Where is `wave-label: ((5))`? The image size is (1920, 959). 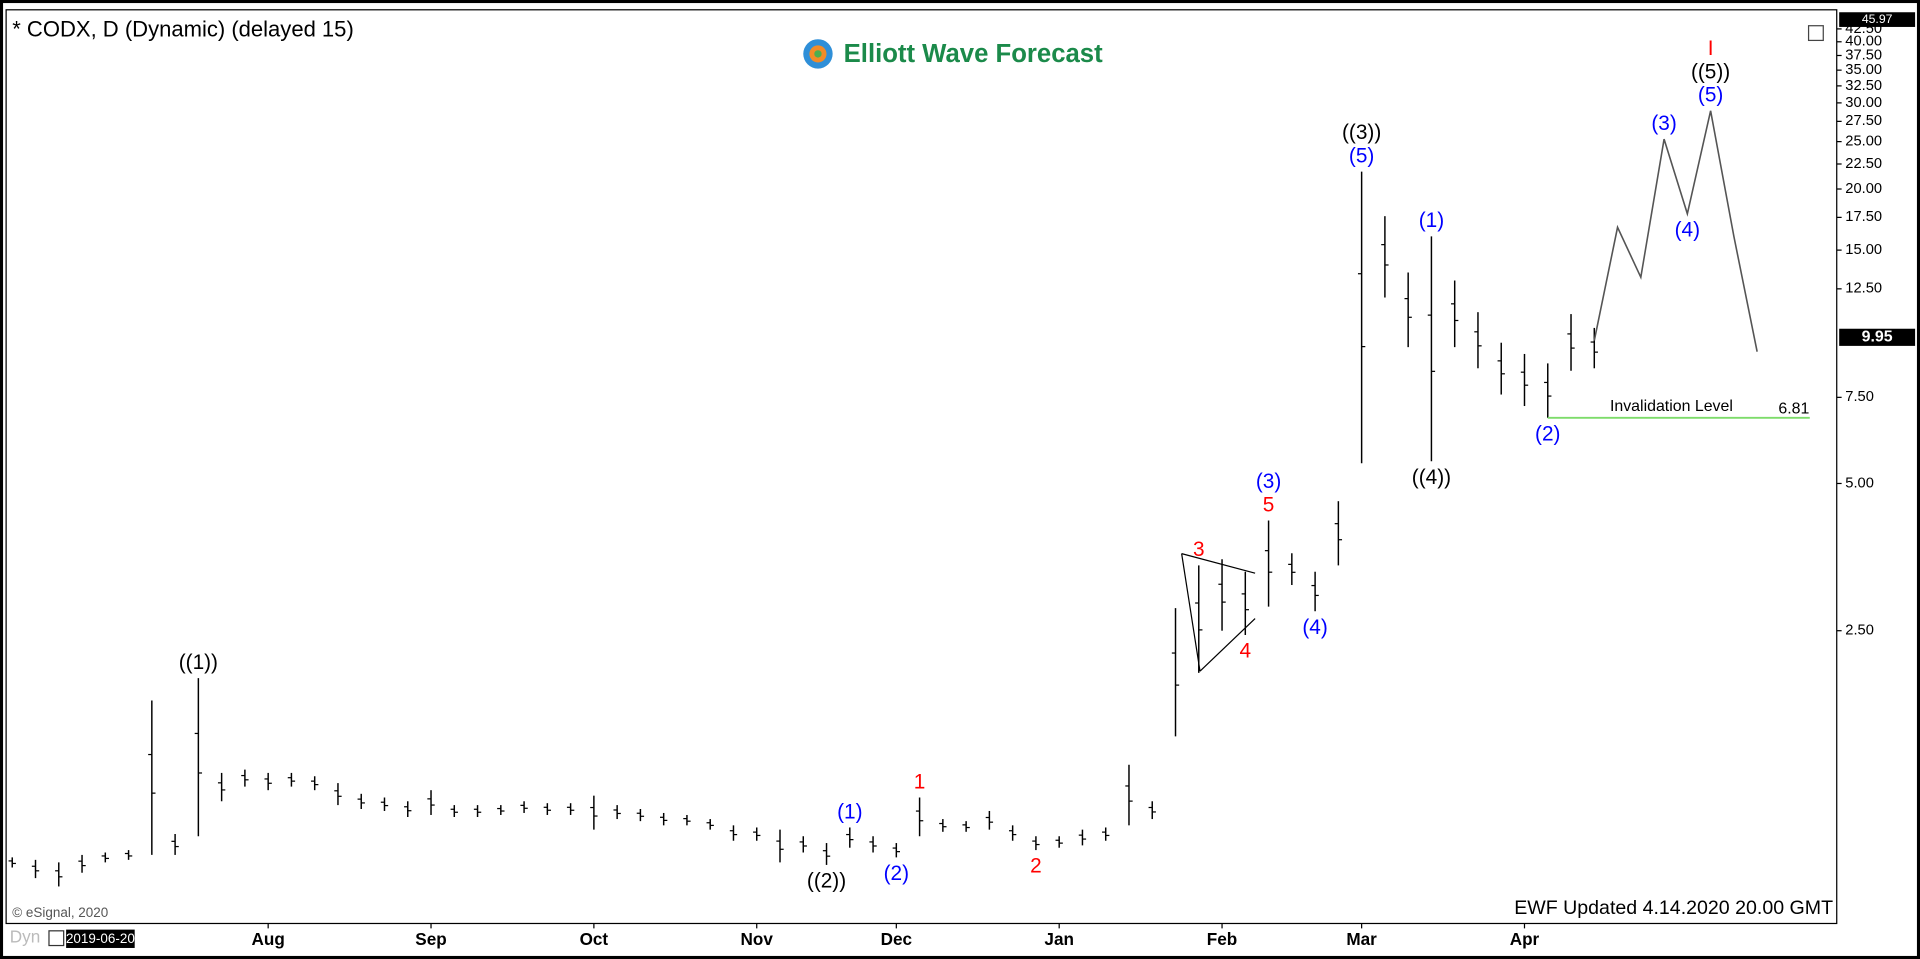 wave-label: ((5)) is located at coordinates (1710, 71).